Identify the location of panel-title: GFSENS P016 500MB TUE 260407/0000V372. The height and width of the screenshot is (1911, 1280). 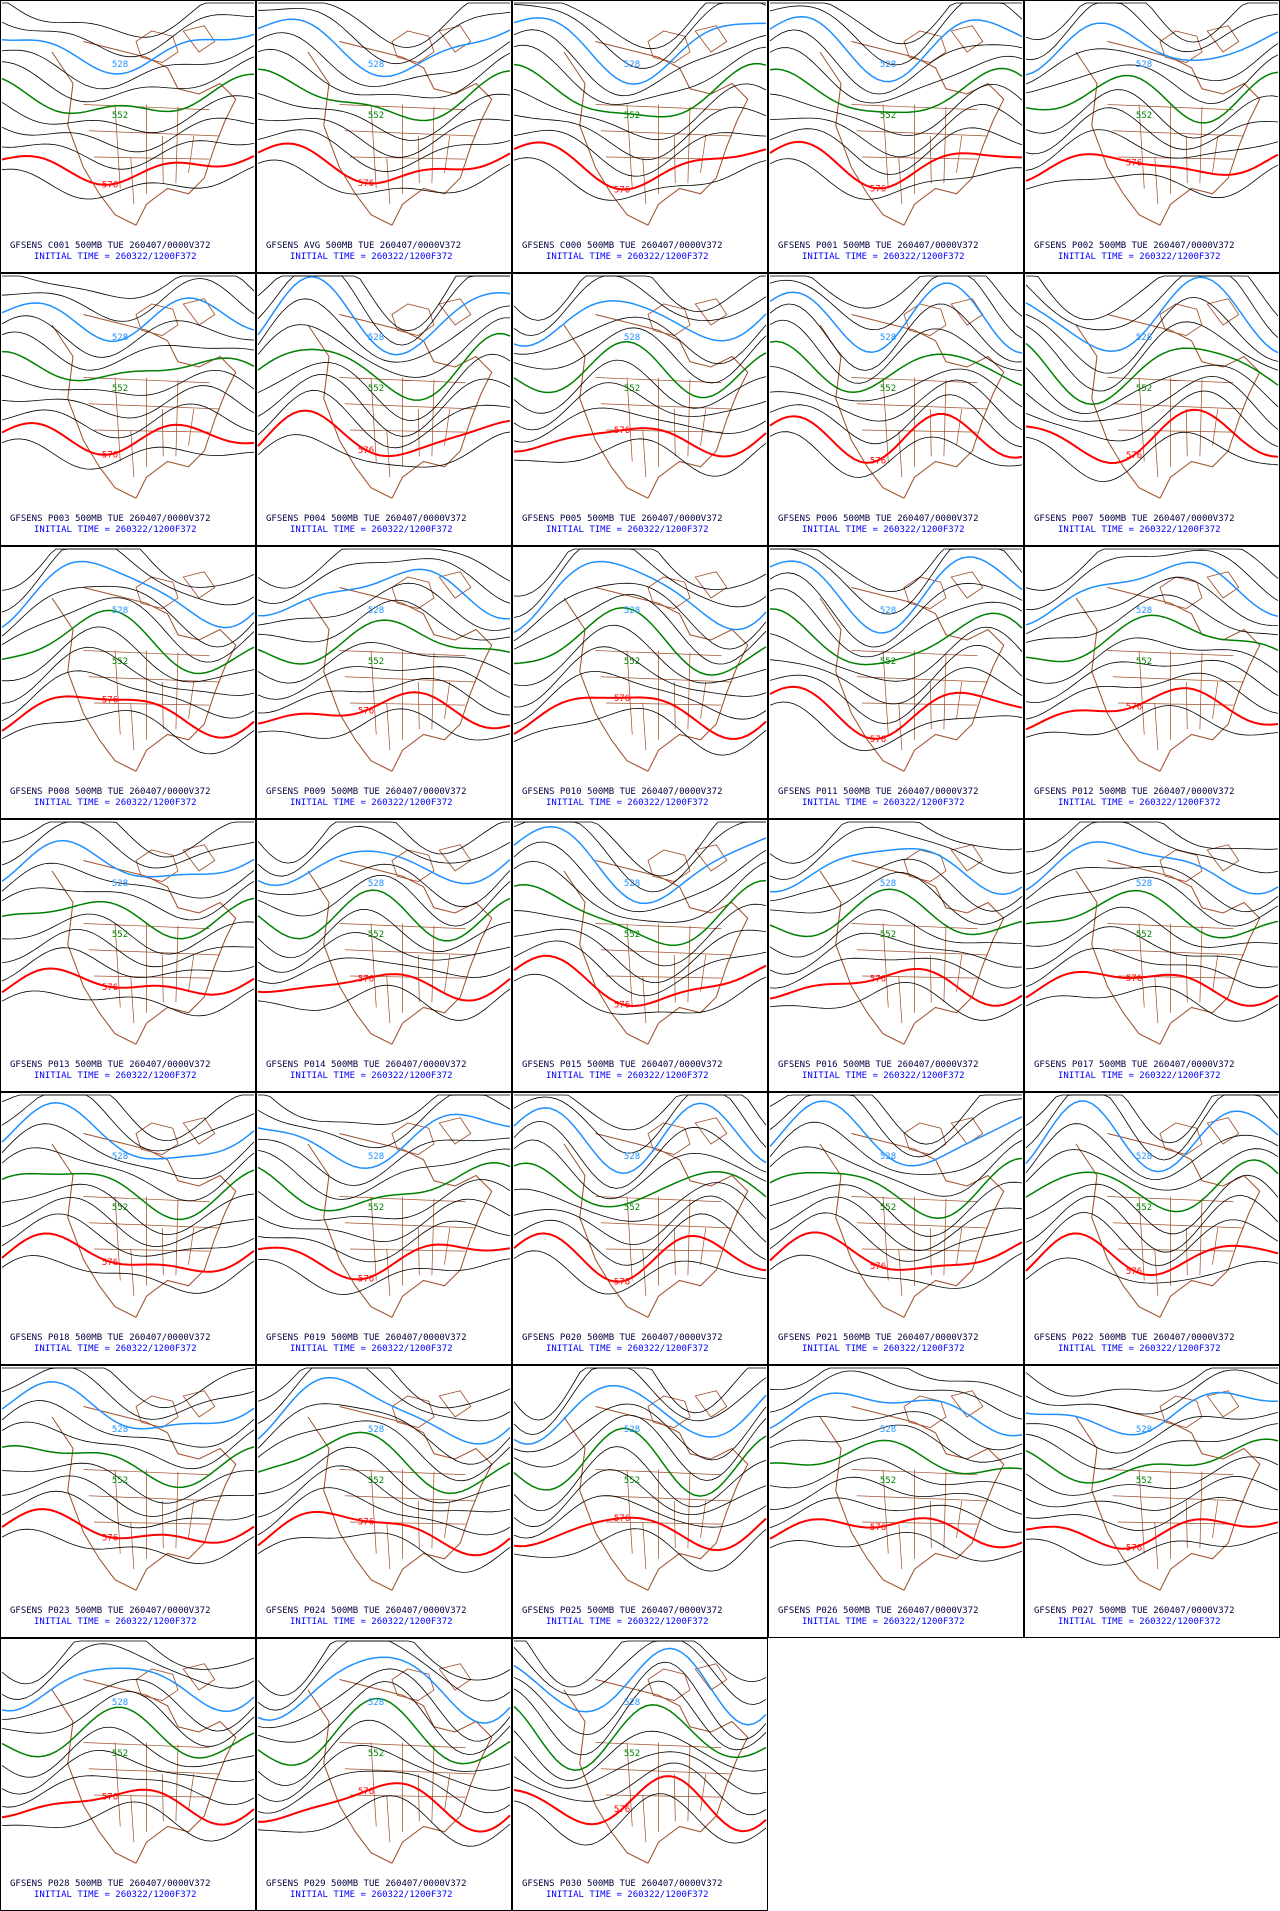
(878, 1065).